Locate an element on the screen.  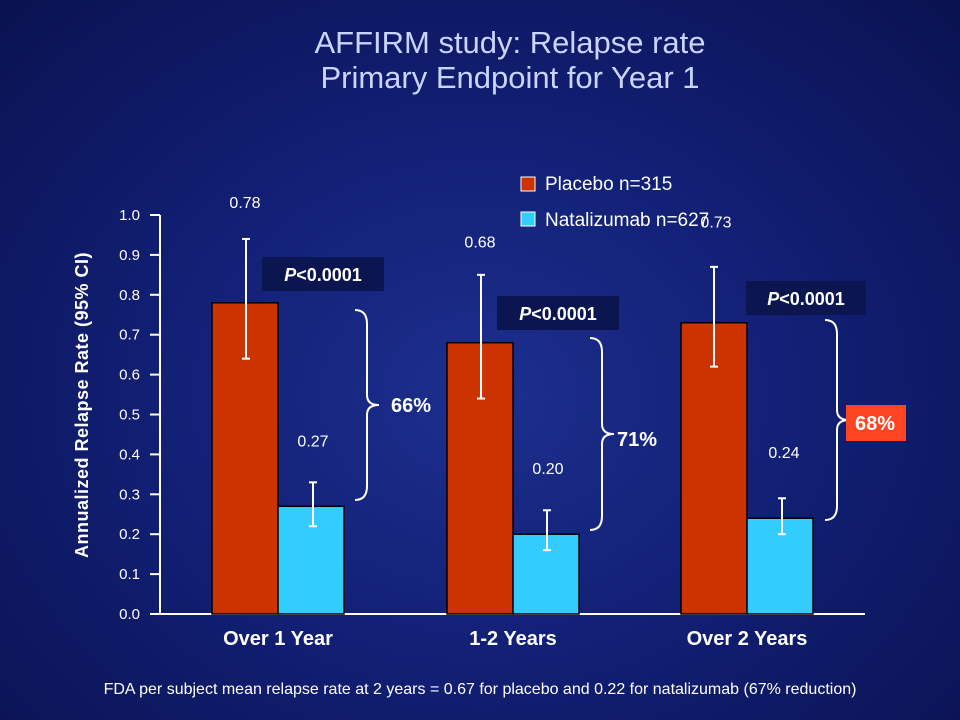
x-category-label: Over 2 Years is located at coordinates (747, 639).